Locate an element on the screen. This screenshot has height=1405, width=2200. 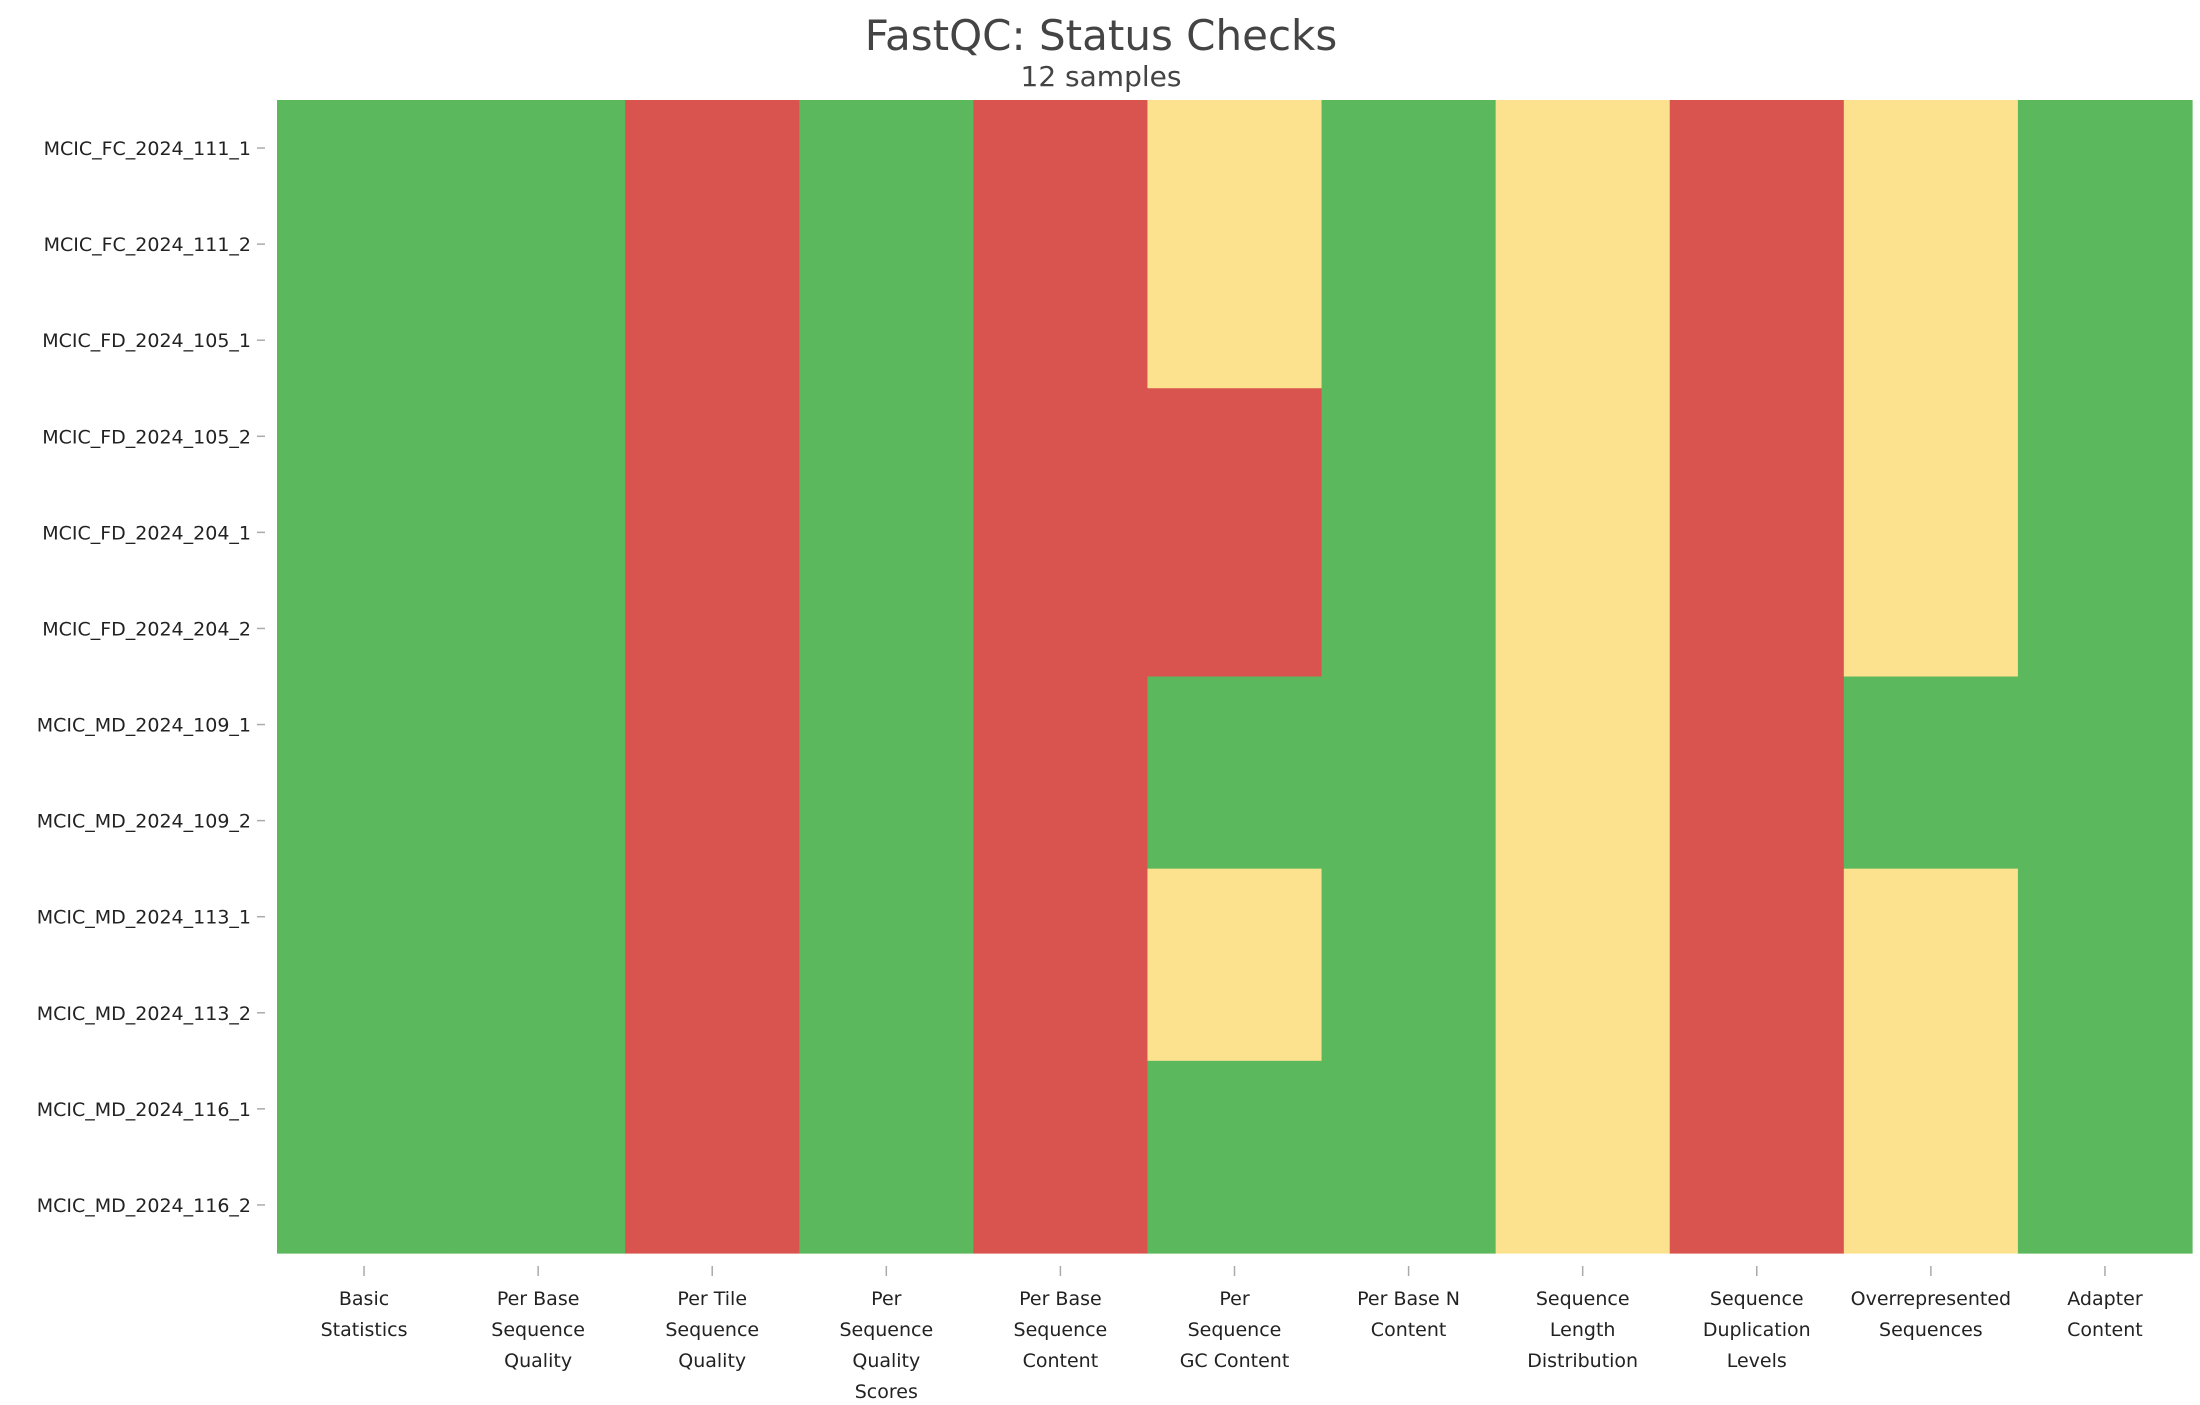
y-tick-label: MCIC_FD_2024_204_2 is located at coordinates (146, 629).